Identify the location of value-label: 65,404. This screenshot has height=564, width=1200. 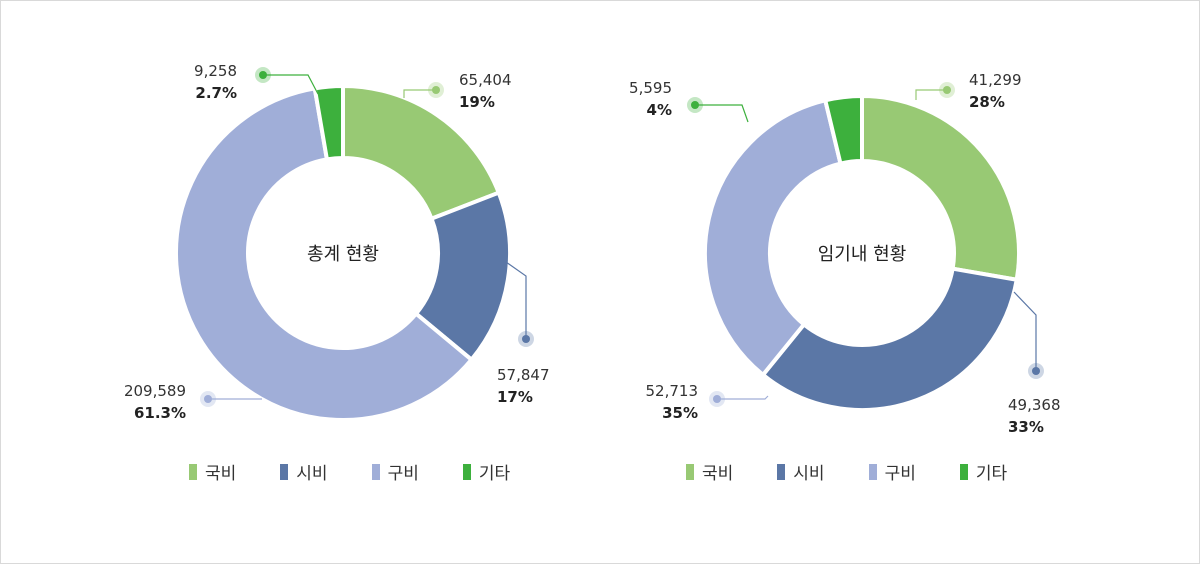
(485, 80).